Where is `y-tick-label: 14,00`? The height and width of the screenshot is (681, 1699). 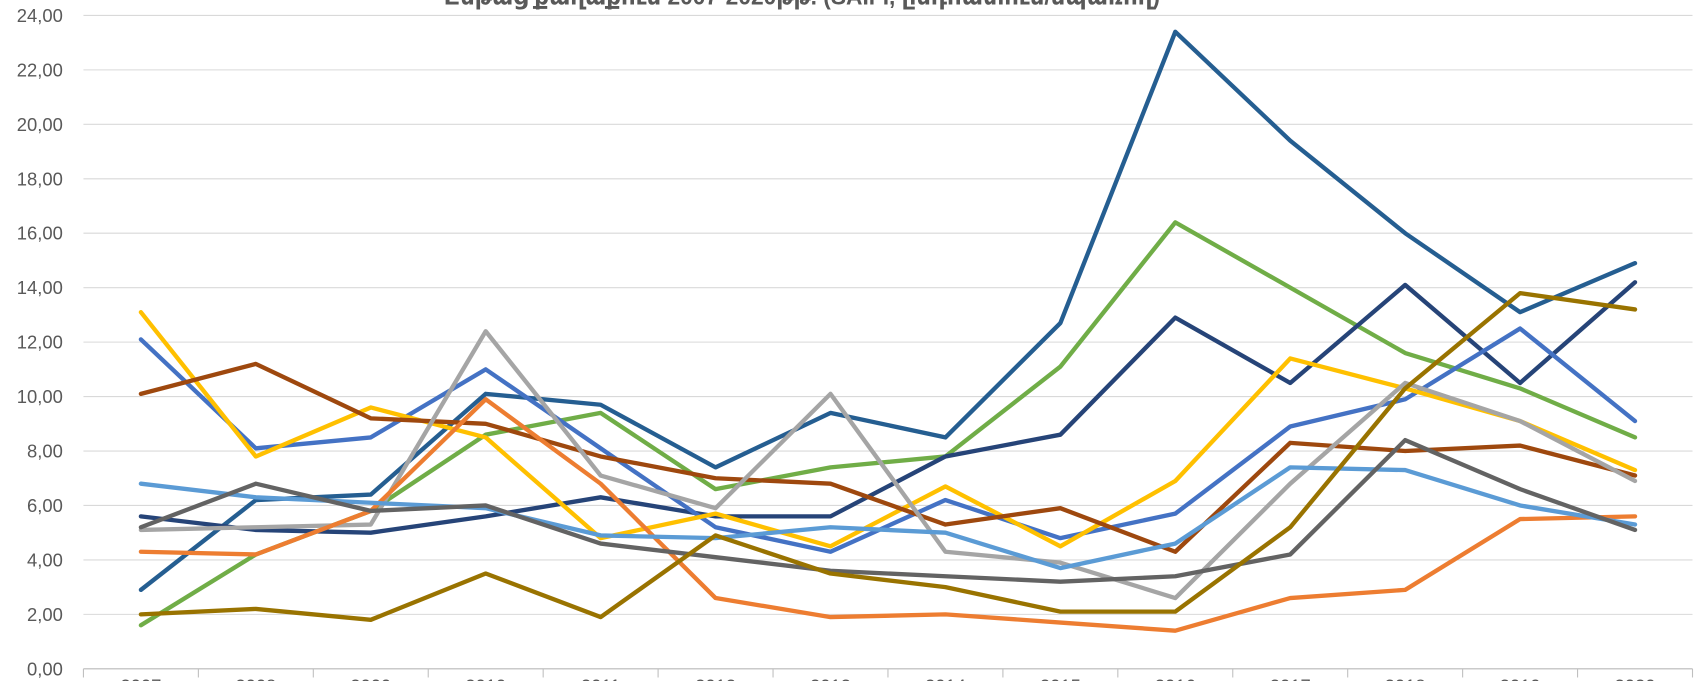
y-tick-label: 14,00 is located at coordinates (40, 287).